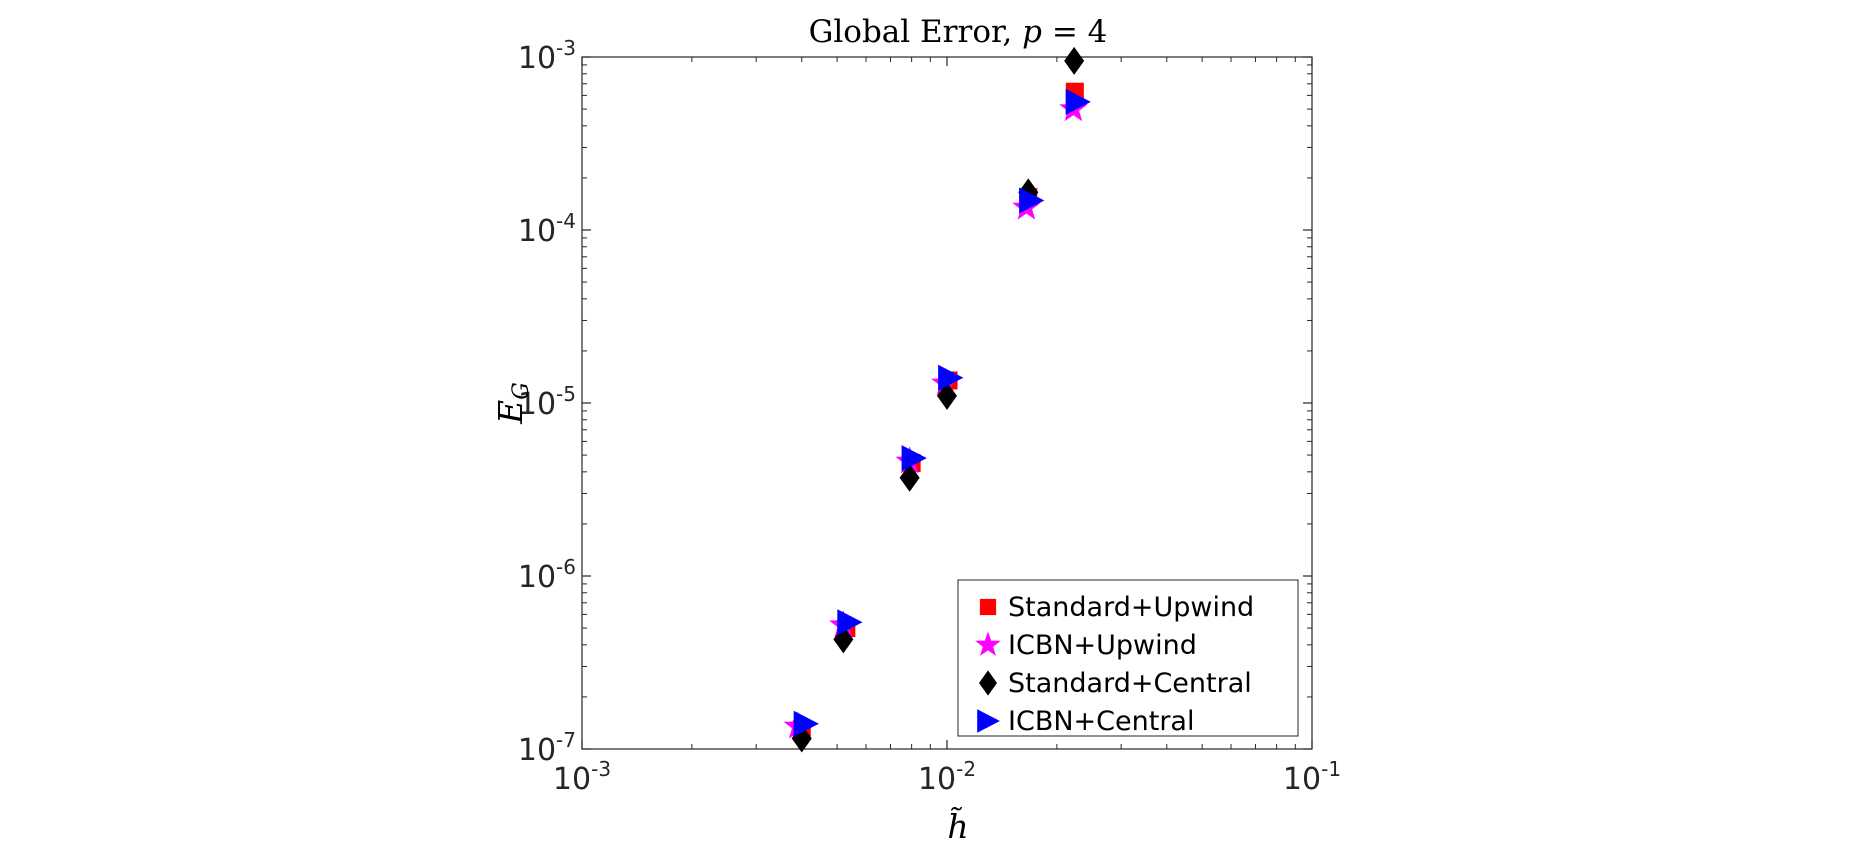 Image resolution: width=1855 pixels, height=859 pixels. I want to click on legend-label: Standard+Central, so click(1130, 683).